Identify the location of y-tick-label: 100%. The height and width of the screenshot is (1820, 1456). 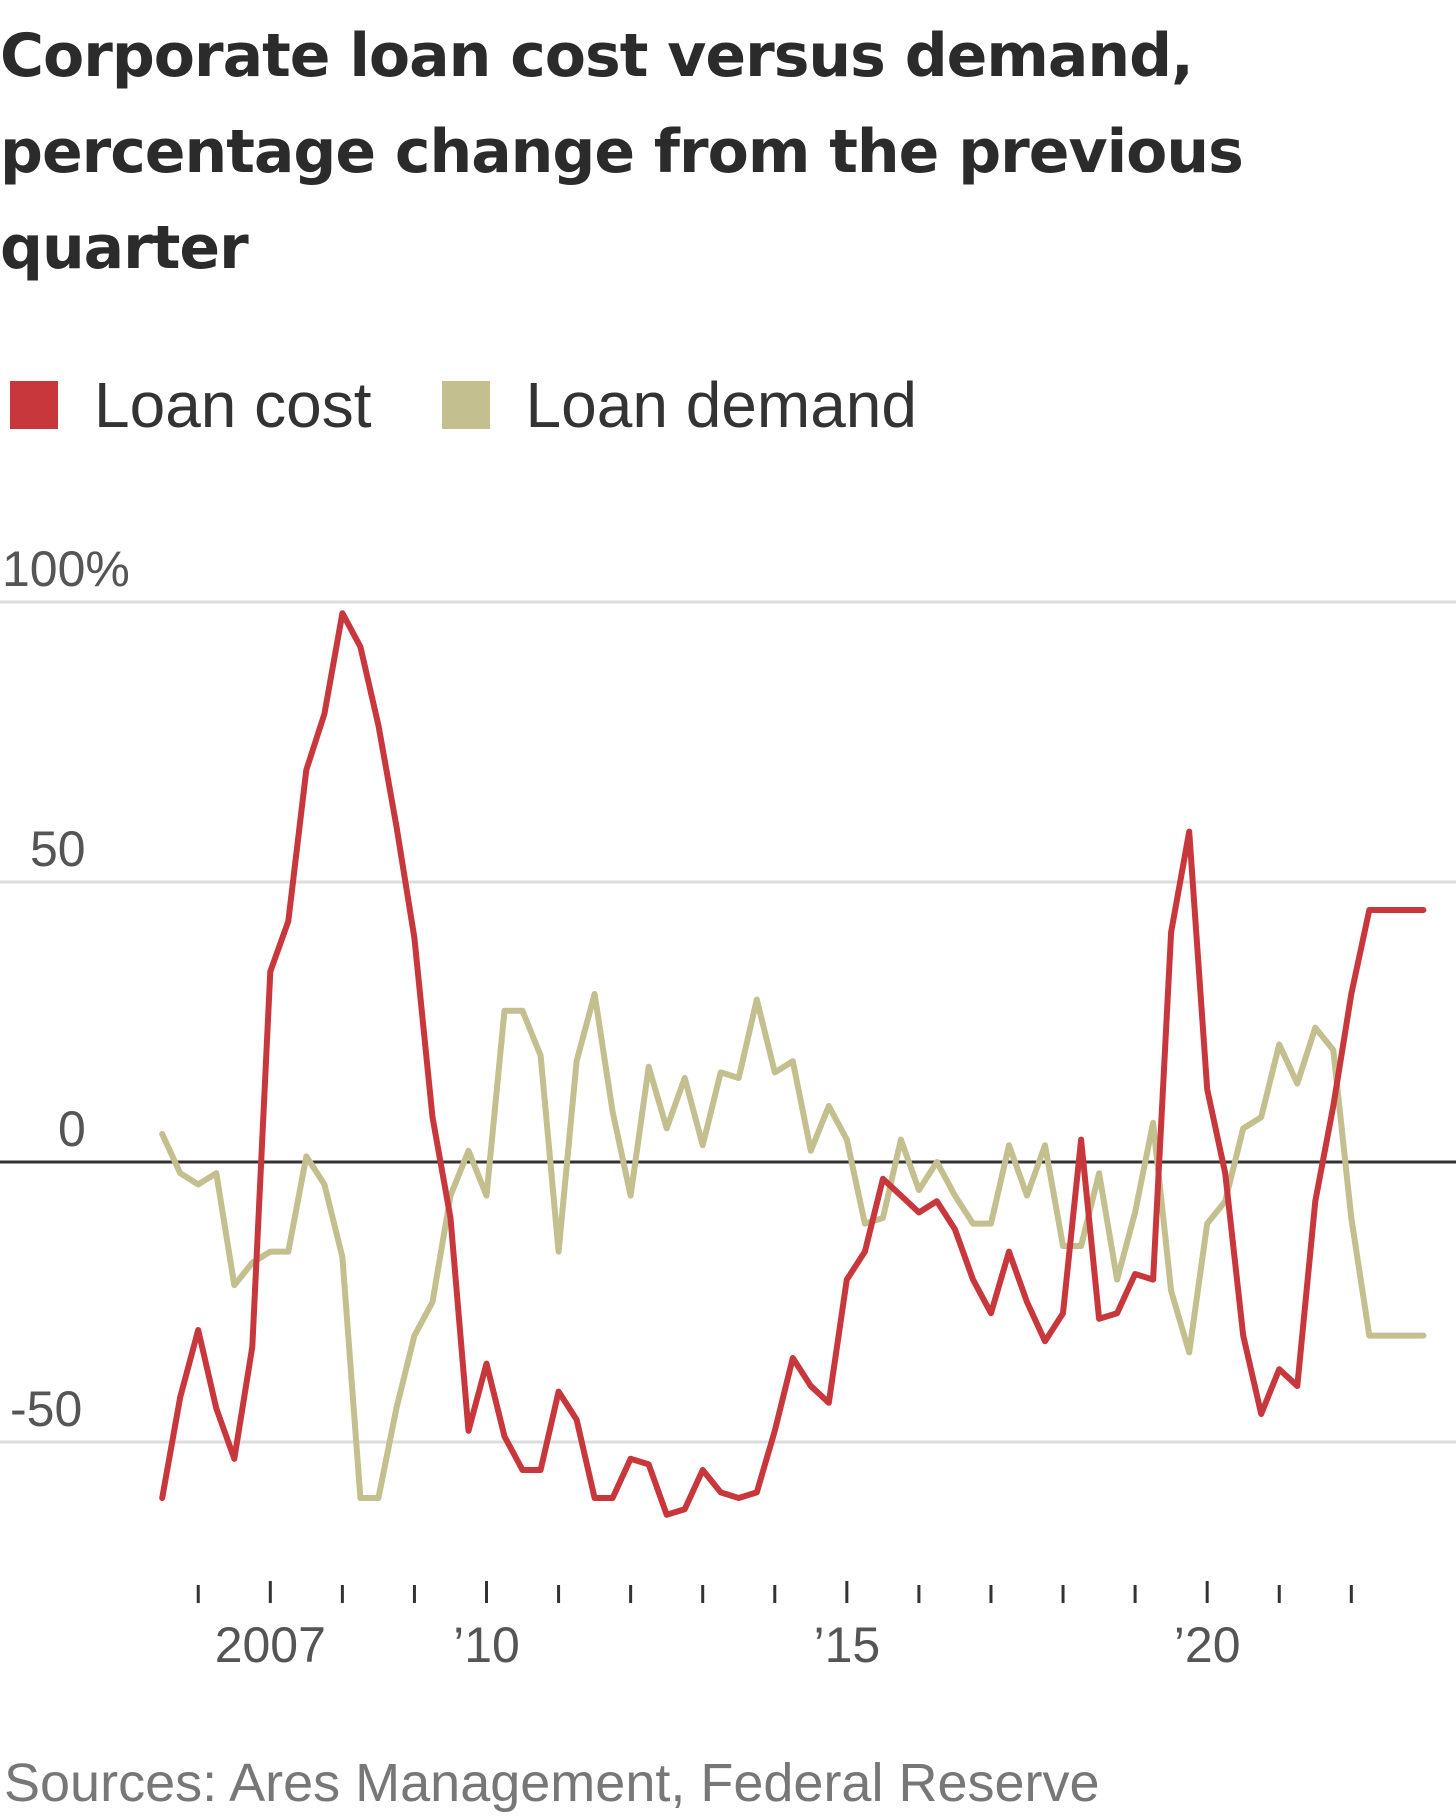
(66, 569).